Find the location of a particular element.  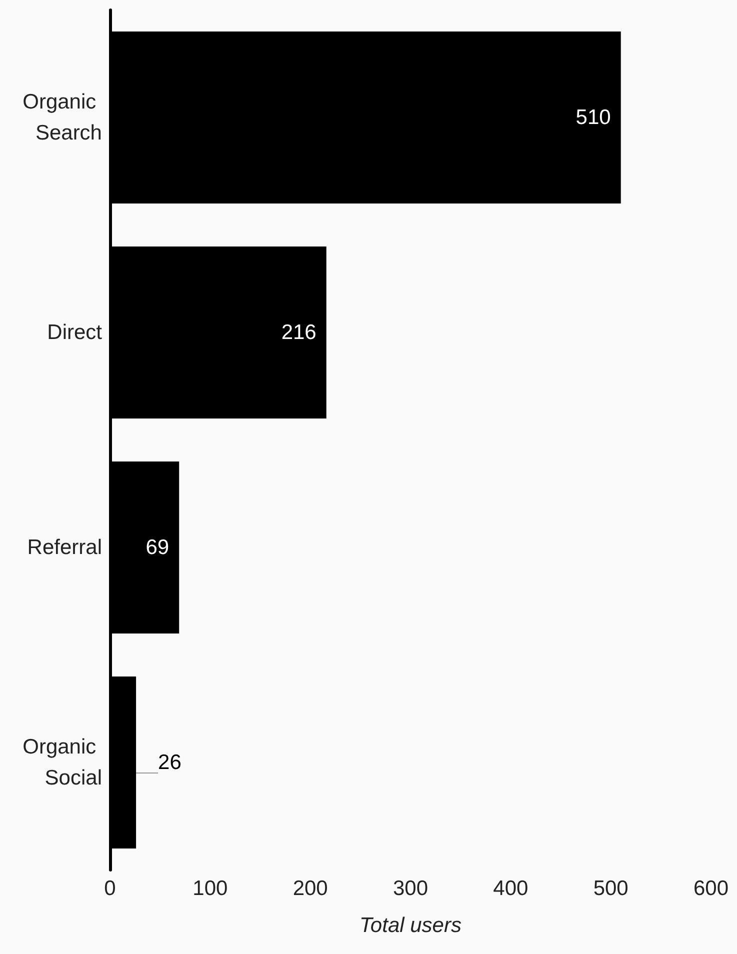

x-tick-label: 200 is located at coordinates (310, 888).